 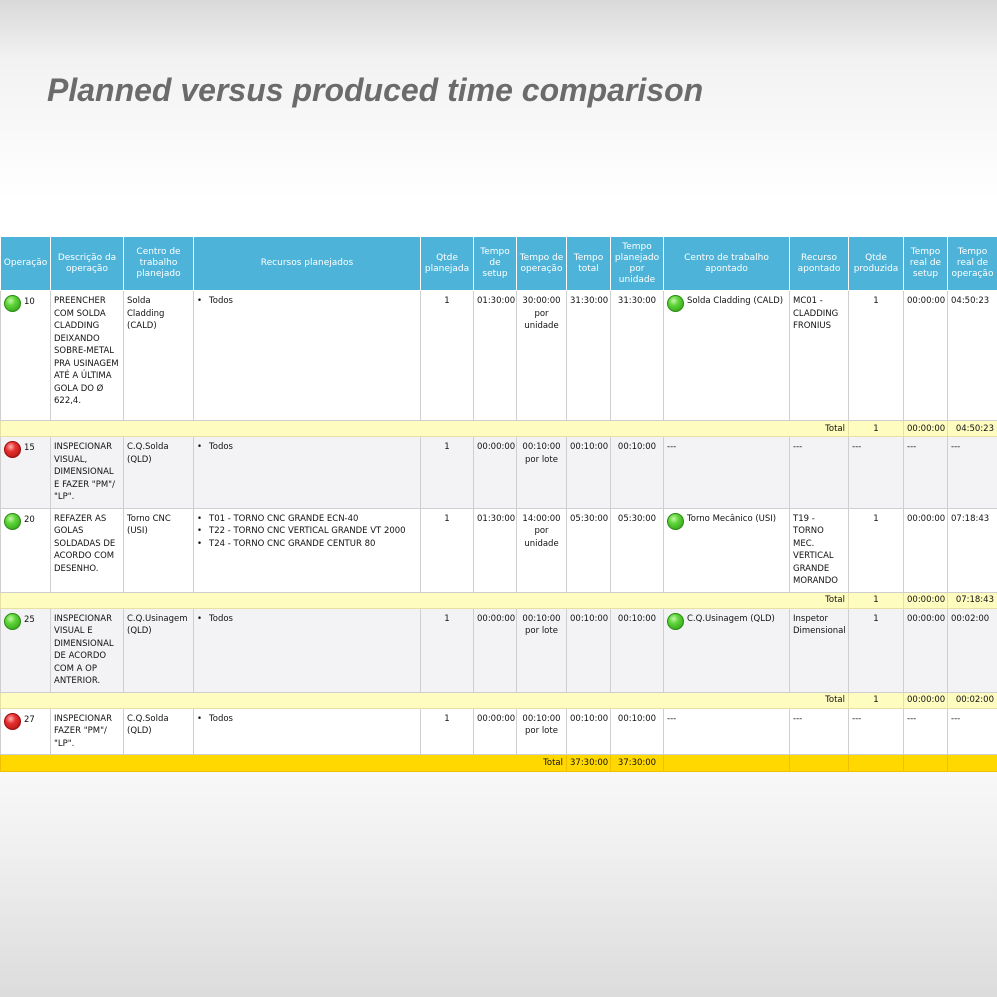 What do you see at coordinates (29, 448) in the screenshot?
I see `operation-number: 15` at bounding box center [29, 448].